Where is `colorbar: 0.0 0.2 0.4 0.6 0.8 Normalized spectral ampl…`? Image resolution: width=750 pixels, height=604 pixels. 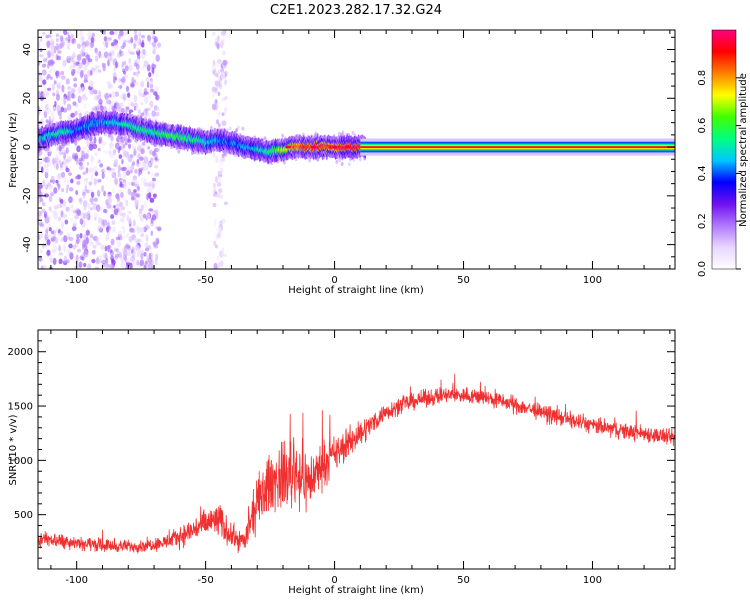
colorbar: 0.0 0.2 0.4 0.6 0.8 Normalized spectral ampl… is located at coordinates (723, 153).